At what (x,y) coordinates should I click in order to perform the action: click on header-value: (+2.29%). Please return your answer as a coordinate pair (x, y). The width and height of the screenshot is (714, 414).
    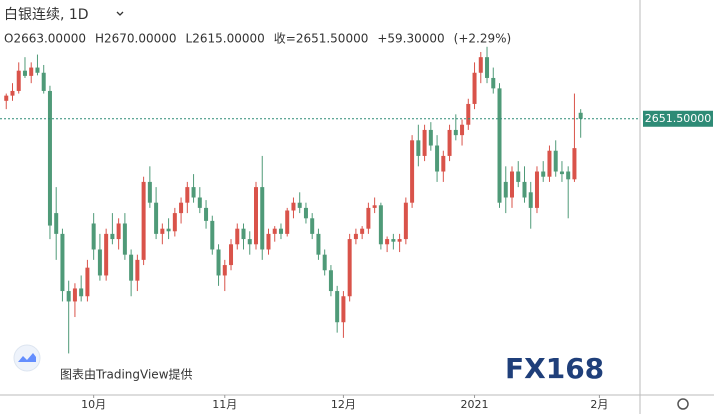
    Looking at the image, I should click on (483, 39).